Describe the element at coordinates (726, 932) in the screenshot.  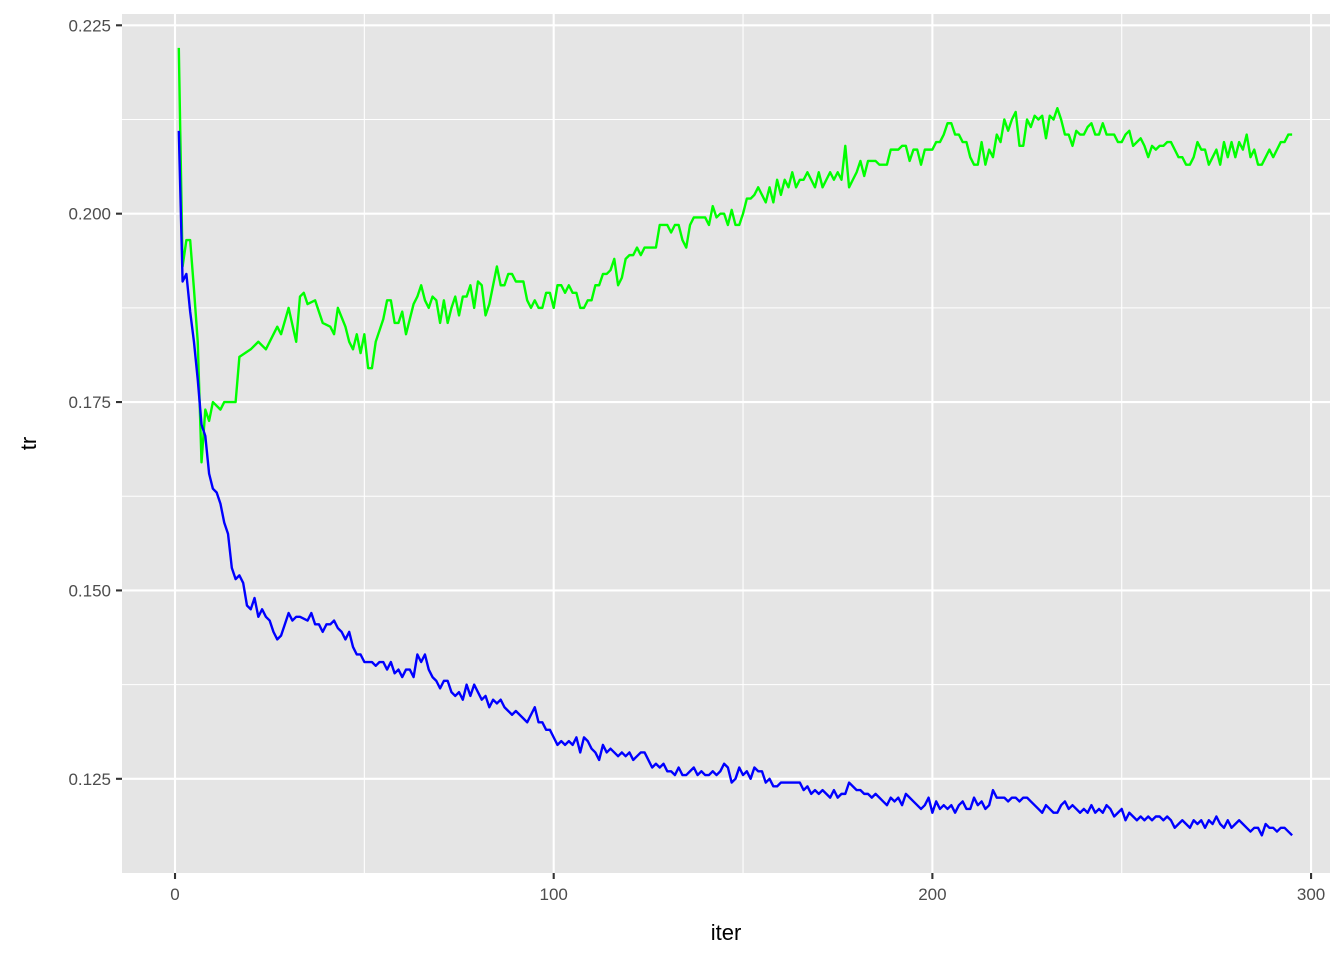
I see `x-axis-title: iter` at that location.